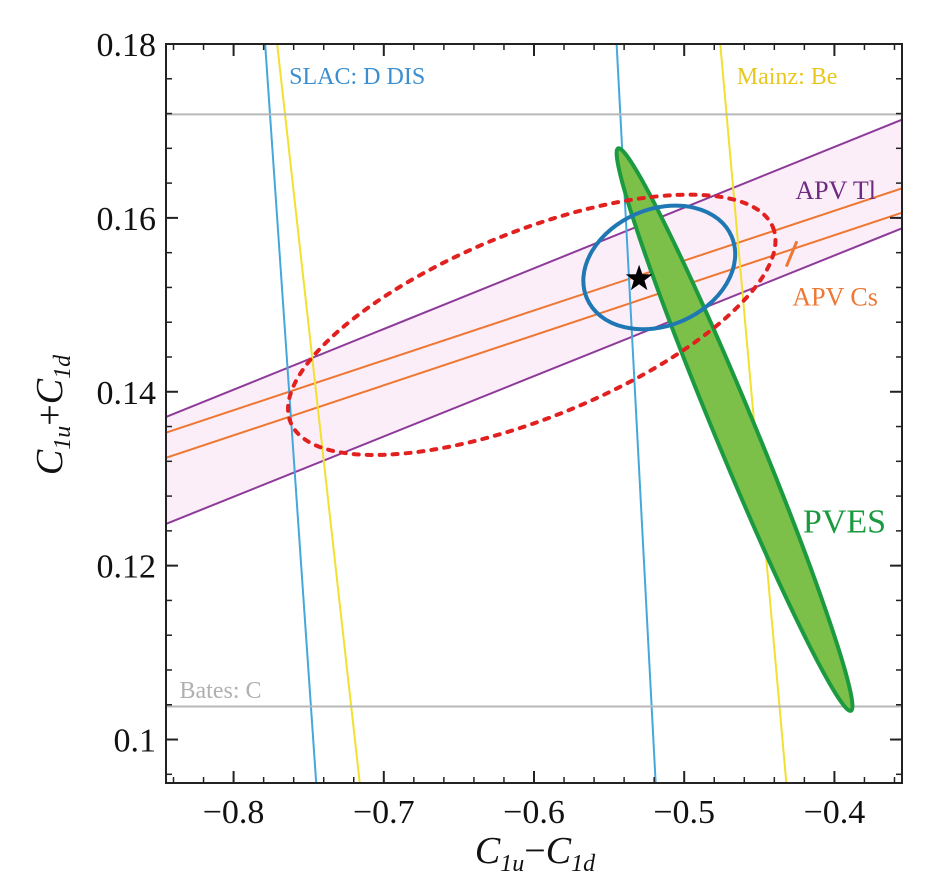 The height and width of the screenshot is (890, 948). Describe the element at coordinates (127, 45) in the screenshot. I see `y-tick-label: 0.18` at that location.